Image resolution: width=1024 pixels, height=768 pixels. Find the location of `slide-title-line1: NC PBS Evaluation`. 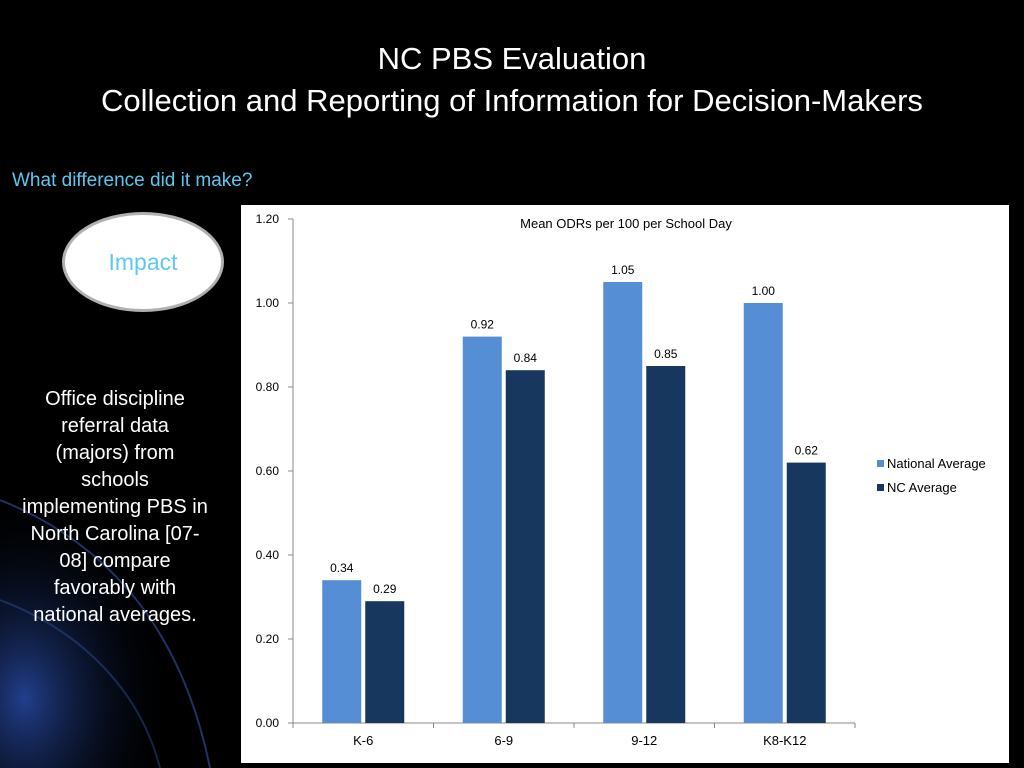

slide-title-line1: NC PBS Evaluation is located at coordinates (512, 58).